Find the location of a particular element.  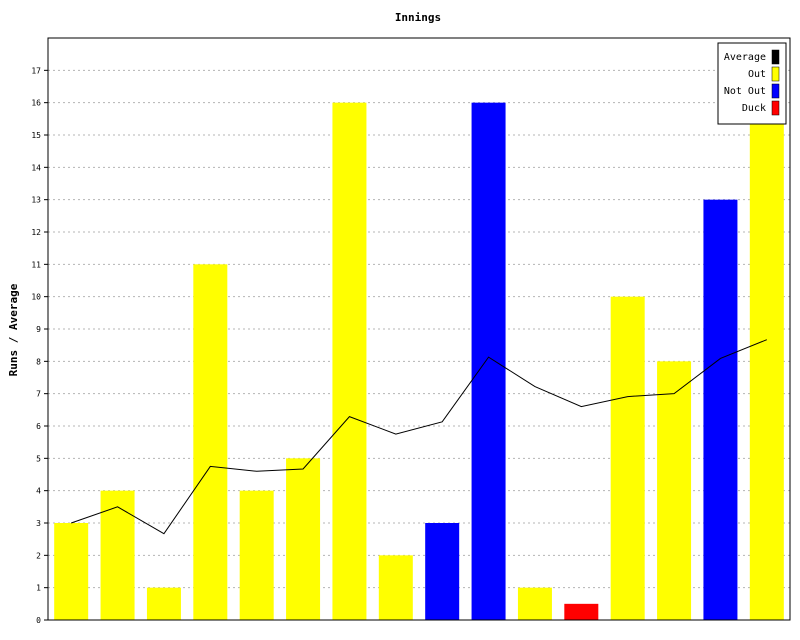

y-axis-label: Runs / Average is located at coordinates (13, 329).